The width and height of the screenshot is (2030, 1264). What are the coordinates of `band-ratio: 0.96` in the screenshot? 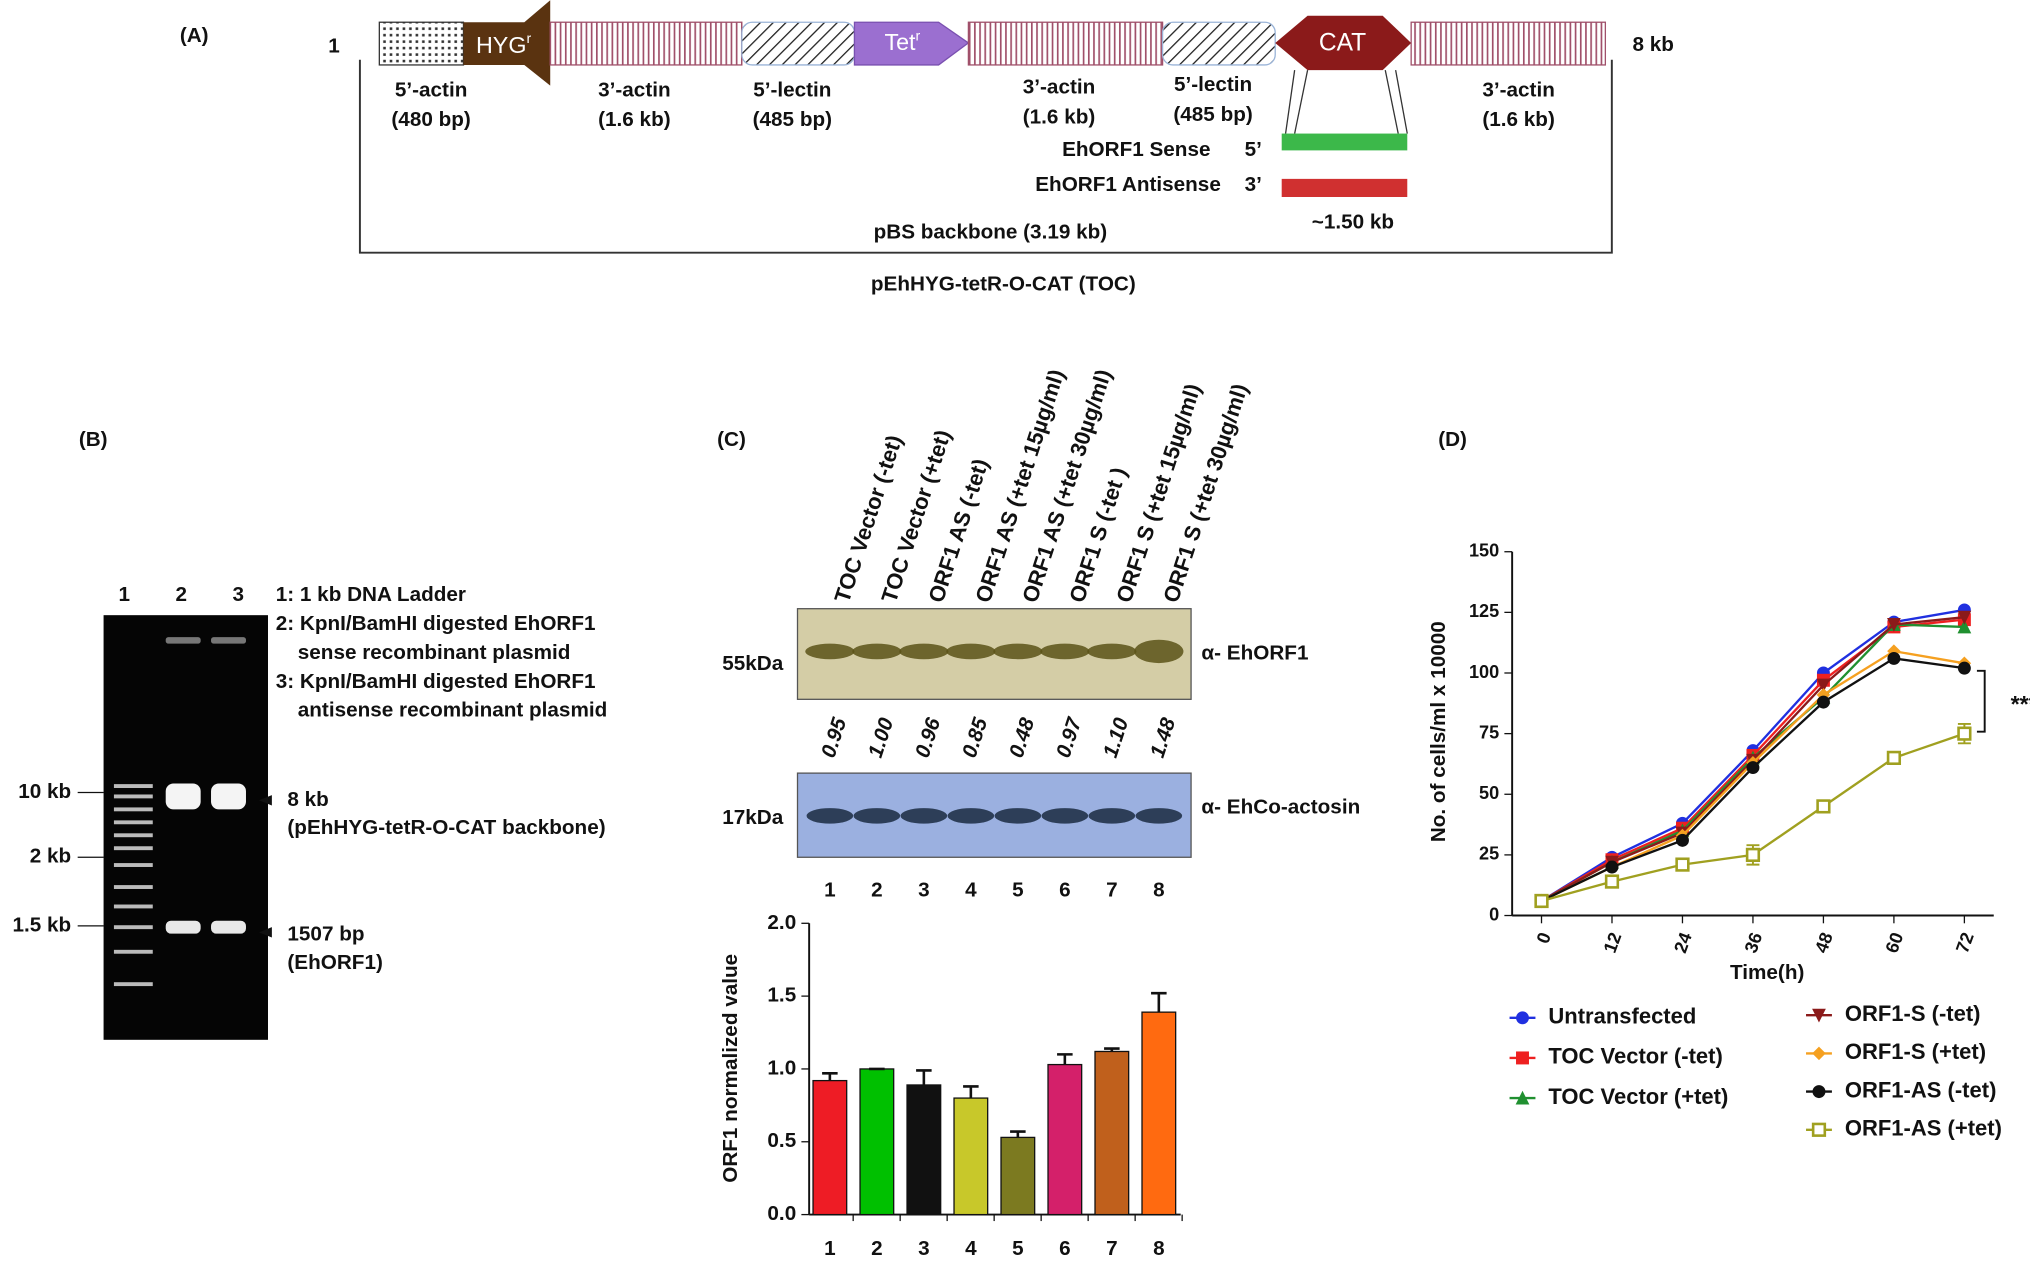 It's located at (928, 738).